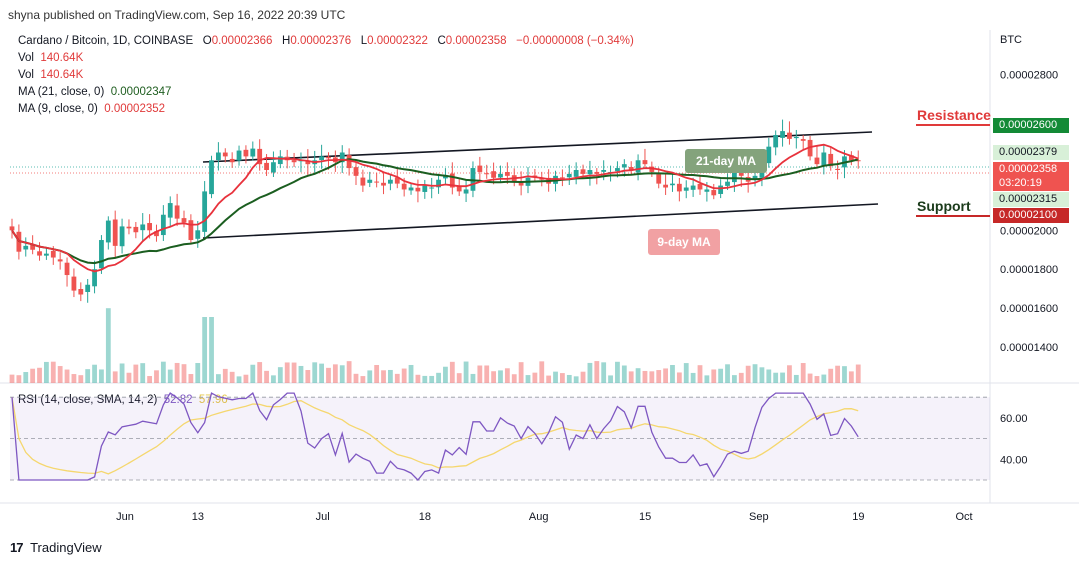 The height and width of the screenshot is (565, 1079). Describe the element at coordinates (1029, 231) in the screenshot. I see `price-tick-label: 0.00002000` at that location.